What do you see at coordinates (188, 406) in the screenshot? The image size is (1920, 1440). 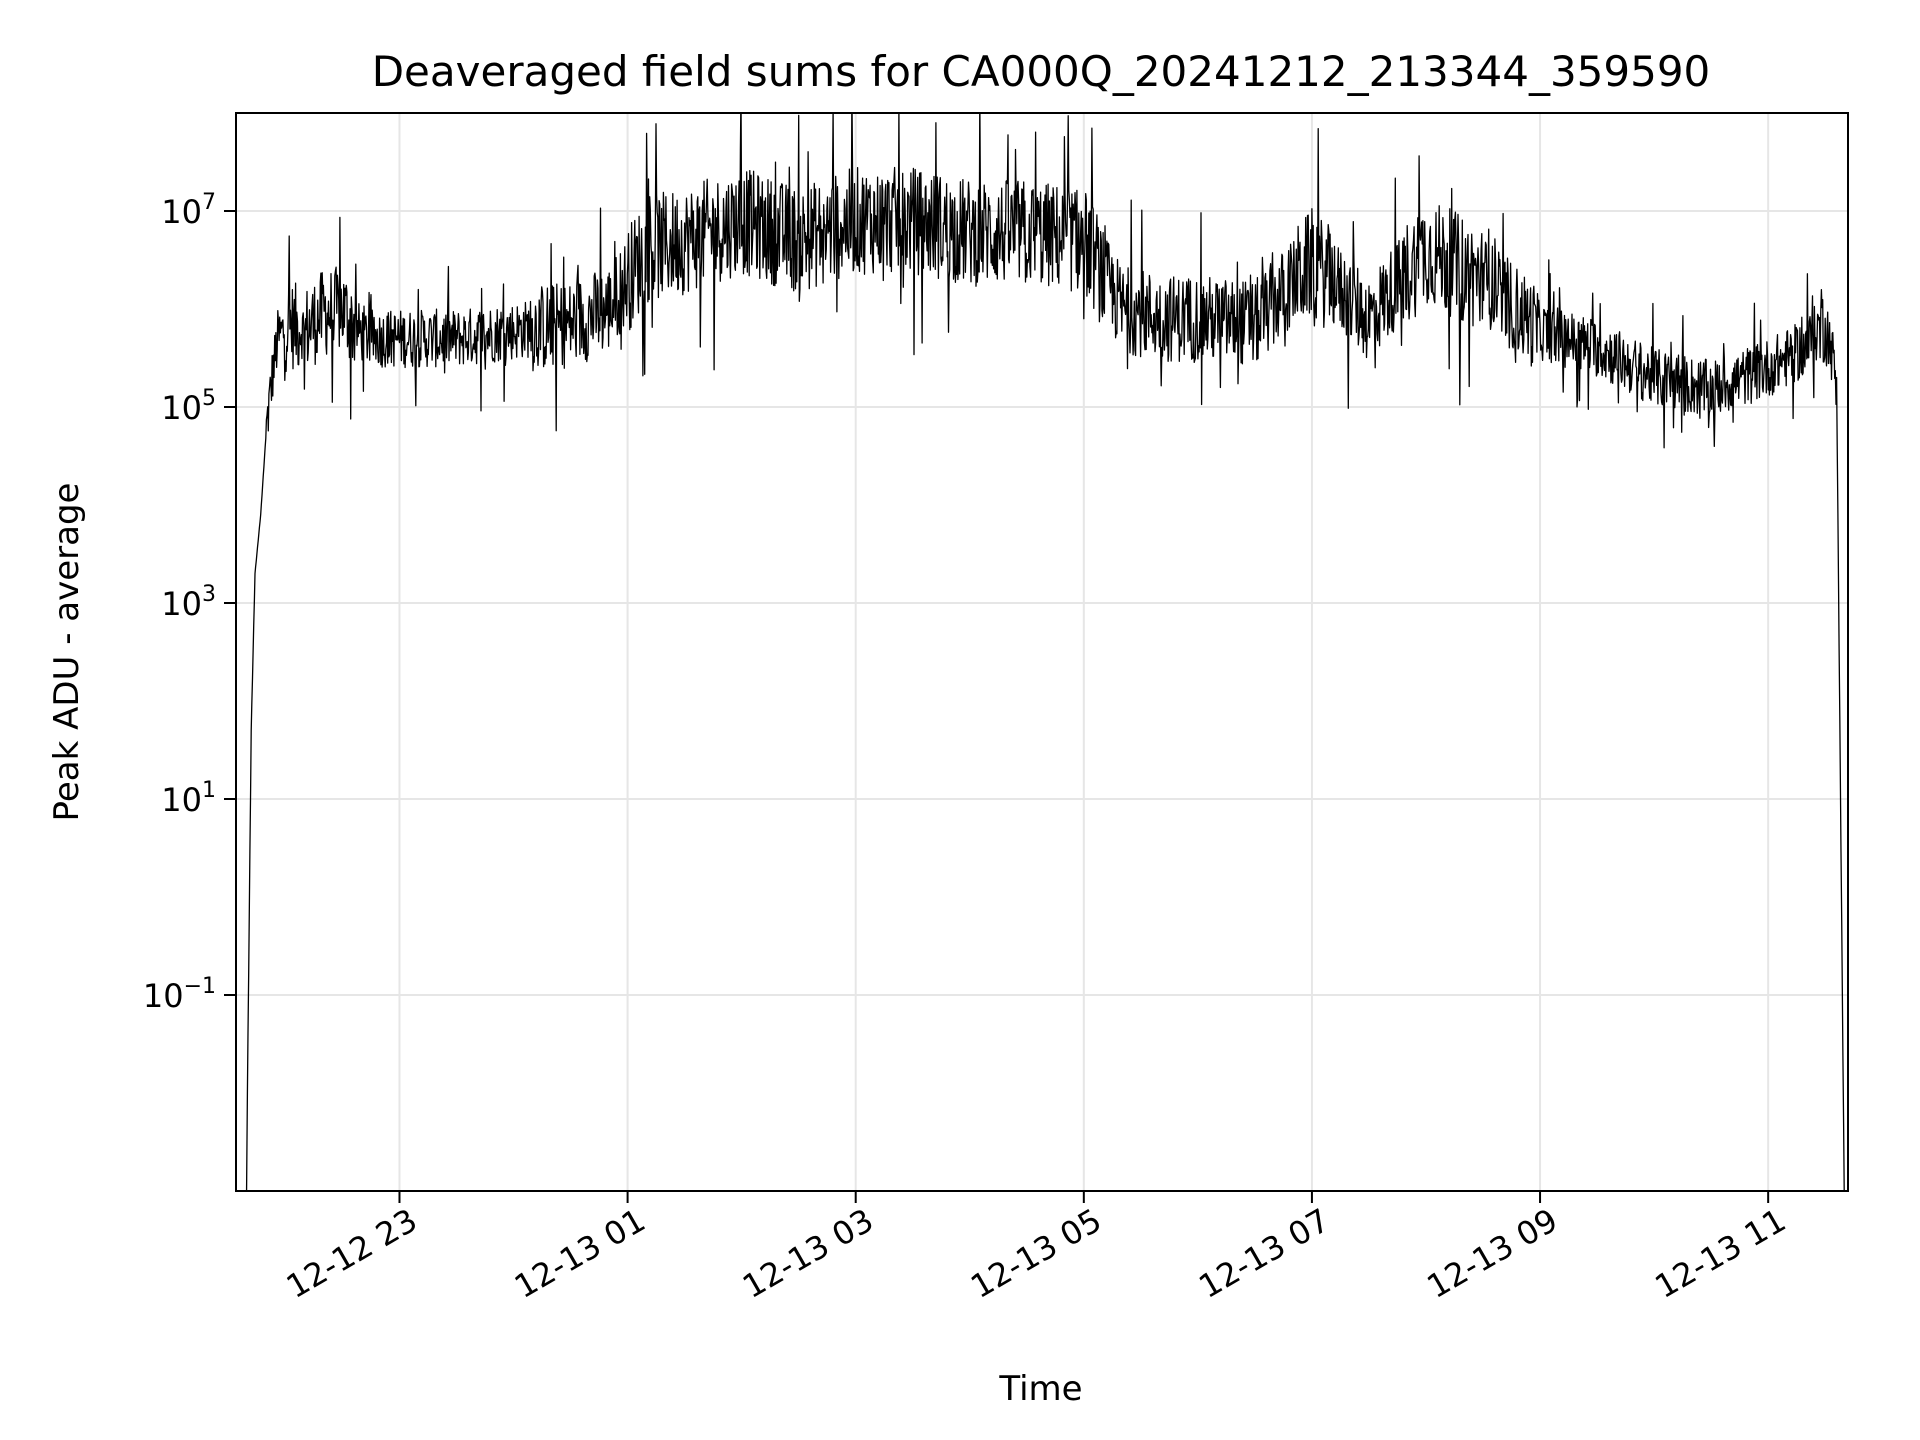 I see `y-tick-label: 10⁵` at bounding box center [188, 406].